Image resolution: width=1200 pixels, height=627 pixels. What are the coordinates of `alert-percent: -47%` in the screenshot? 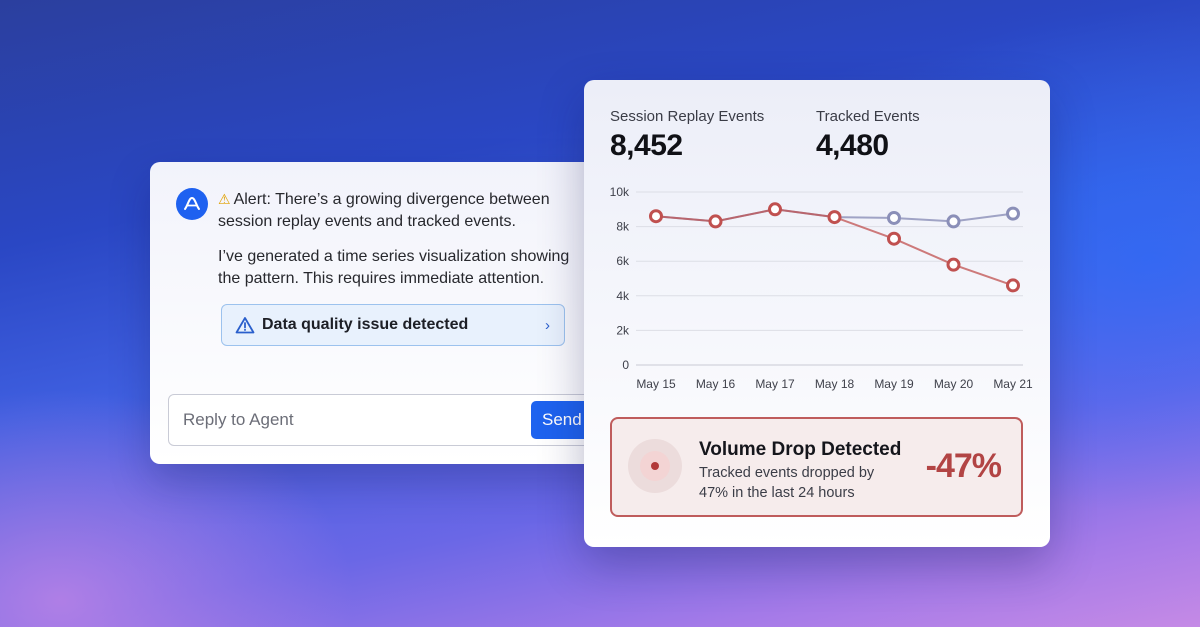 It's located at (963, 466).